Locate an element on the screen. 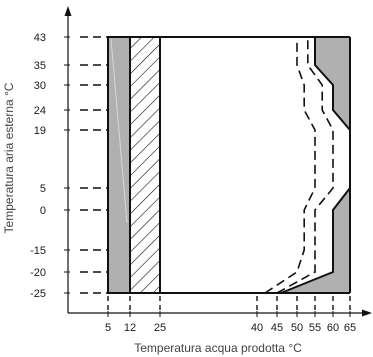  y-tick-label: ‑20 is located at coordinates (38, 273).